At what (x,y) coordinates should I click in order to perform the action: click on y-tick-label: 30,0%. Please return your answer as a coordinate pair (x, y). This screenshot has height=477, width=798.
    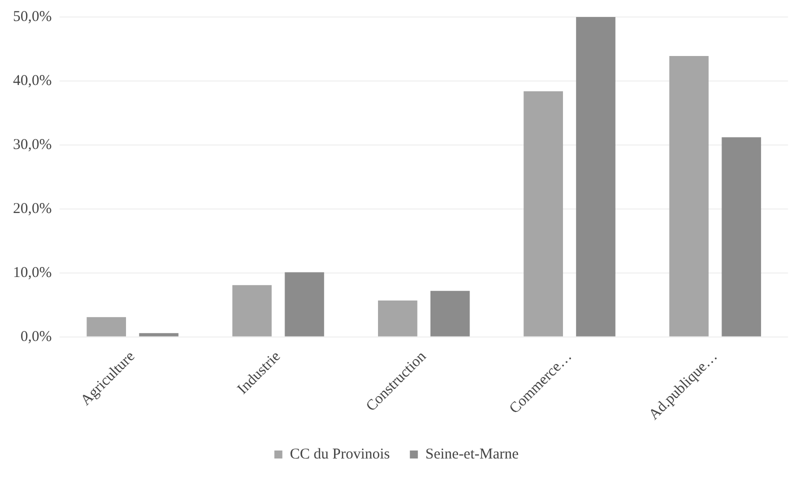
    Looking at the image, I should click on (32, 144).